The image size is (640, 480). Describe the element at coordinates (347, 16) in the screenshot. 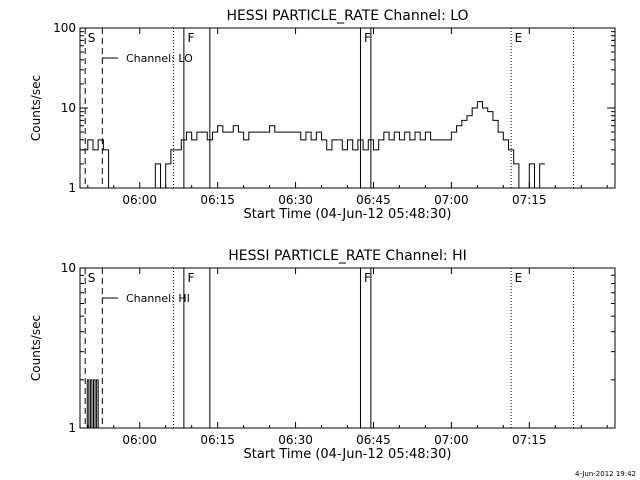

I see `panel1-title: HESSI PARTICLE_RATE Channel: LO` at that location.